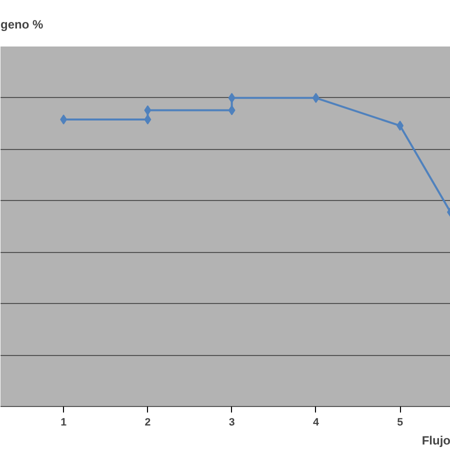  What do you see at coordinates (400, 422) in the screenshot?
I see `x-tick-label: 5` at bounding box center [400, 422].